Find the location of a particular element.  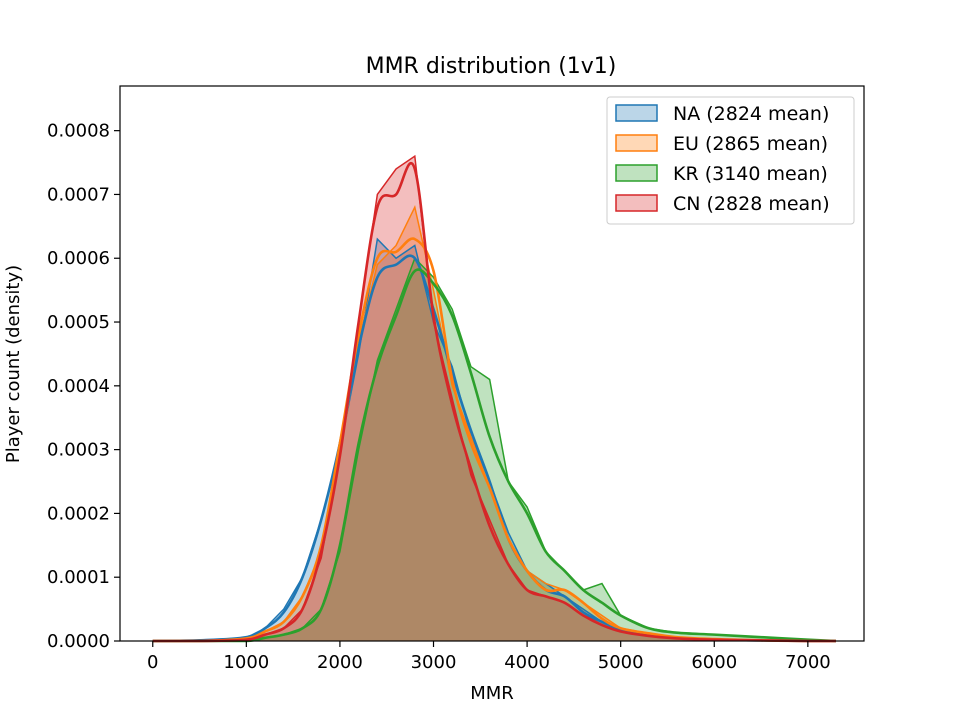

y-axis-label: Player count (density) is located at coordinates (13, 364).